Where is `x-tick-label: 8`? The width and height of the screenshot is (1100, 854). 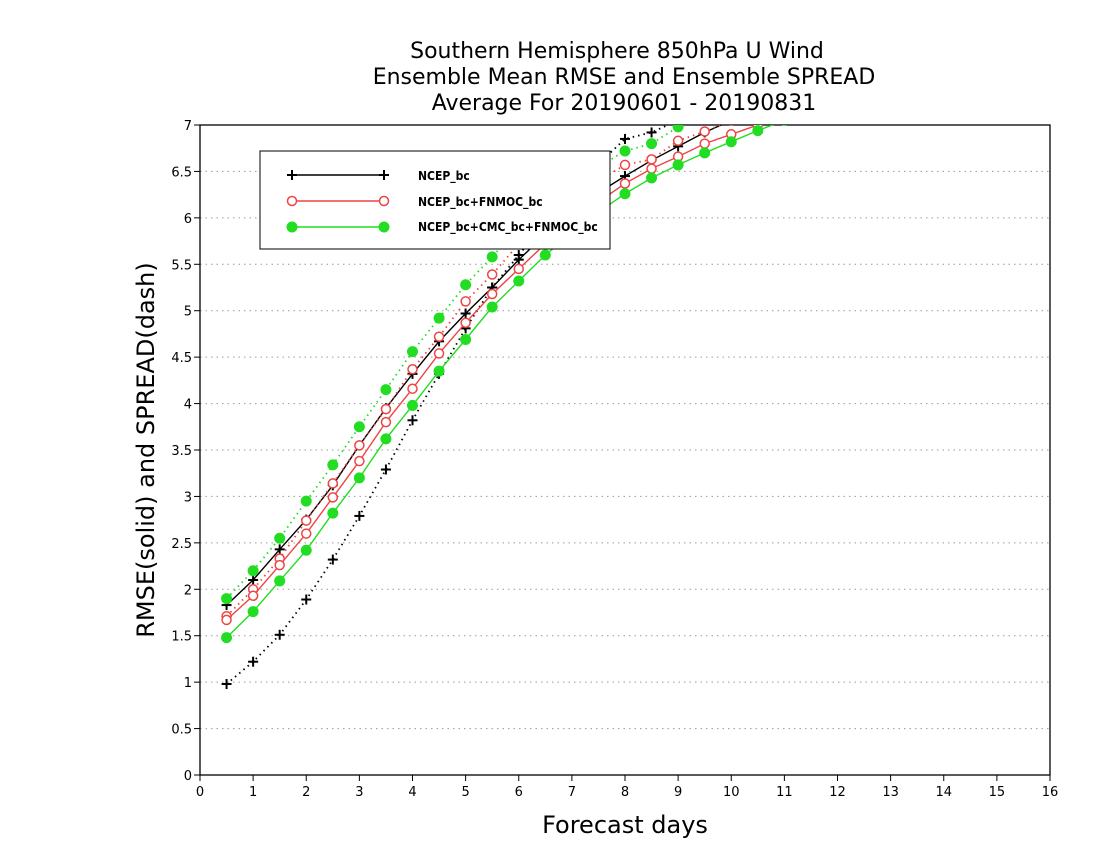 x-tick-label: 8 is located at coordinates (625, 792).